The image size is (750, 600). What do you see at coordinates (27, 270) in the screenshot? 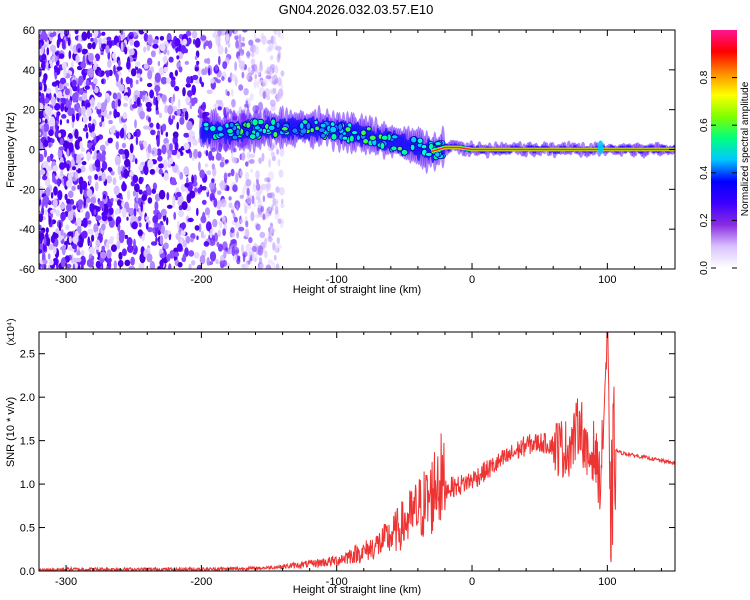
I see `spectrogram-y-tick-label: -60` at bounding box center [27, 270].